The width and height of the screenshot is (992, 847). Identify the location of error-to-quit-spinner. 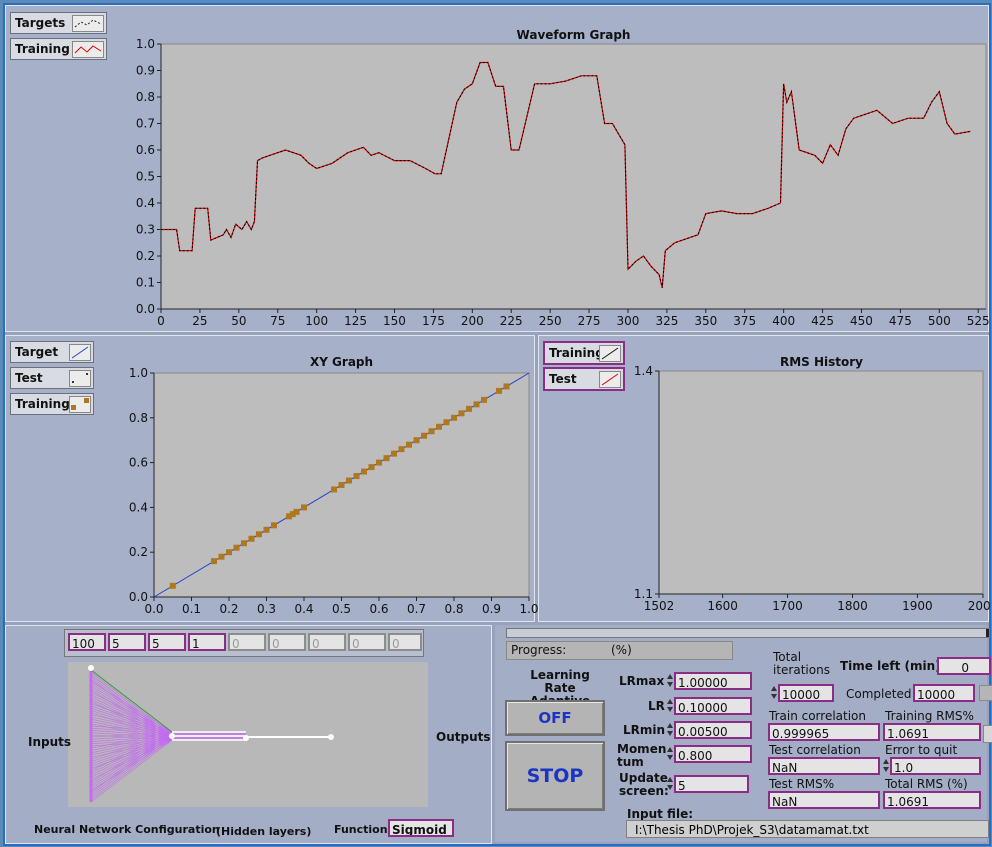
(886, 766).